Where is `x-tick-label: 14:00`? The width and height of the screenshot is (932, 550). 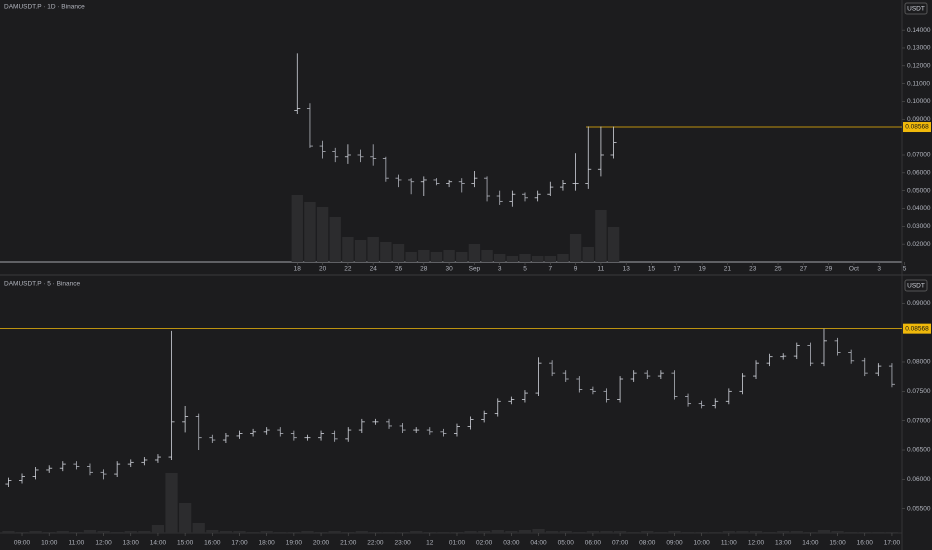 x-tick-label: 14:00 is located at coordinates (158, 543).